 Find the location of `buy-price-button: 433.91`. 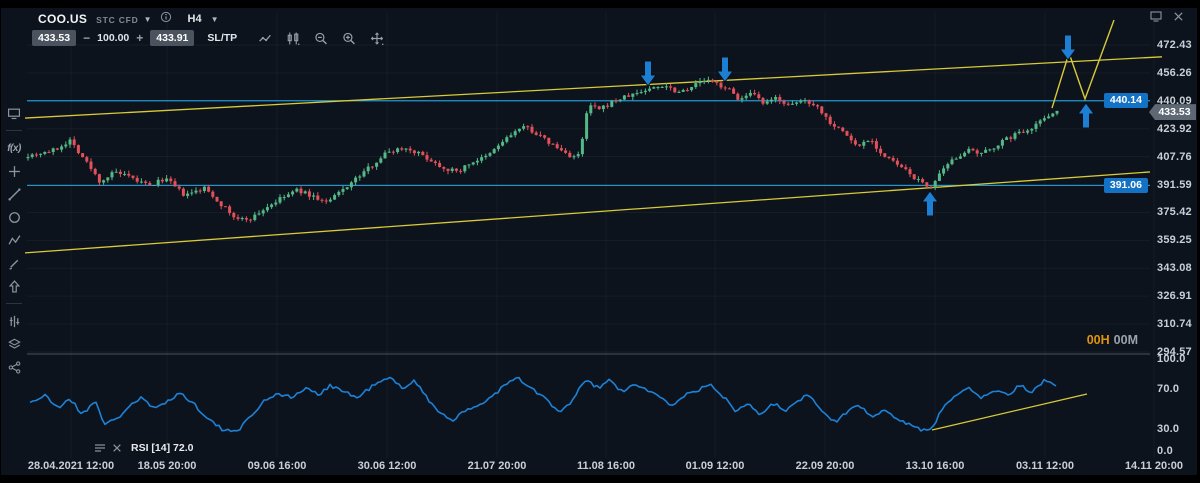

buy-price-button: 433.91 is located at coordinates (172, 38).